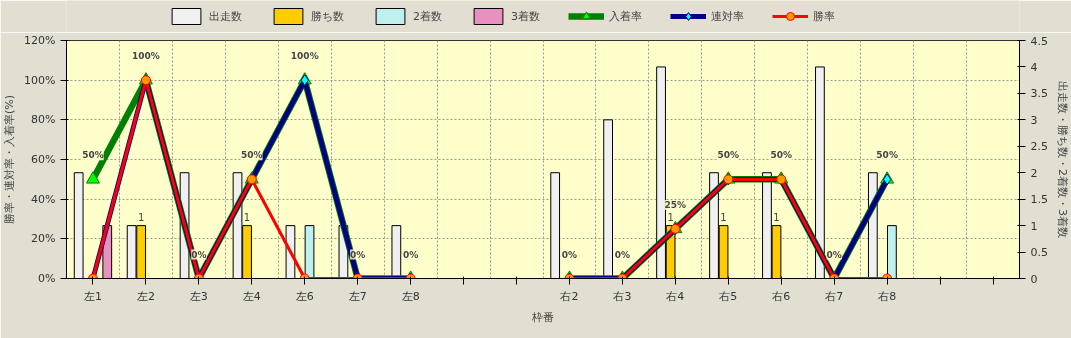  Describe the element at coordinates (1039, 200) in the screenshot. I see `y2-tick-label: 1.5` at that location.